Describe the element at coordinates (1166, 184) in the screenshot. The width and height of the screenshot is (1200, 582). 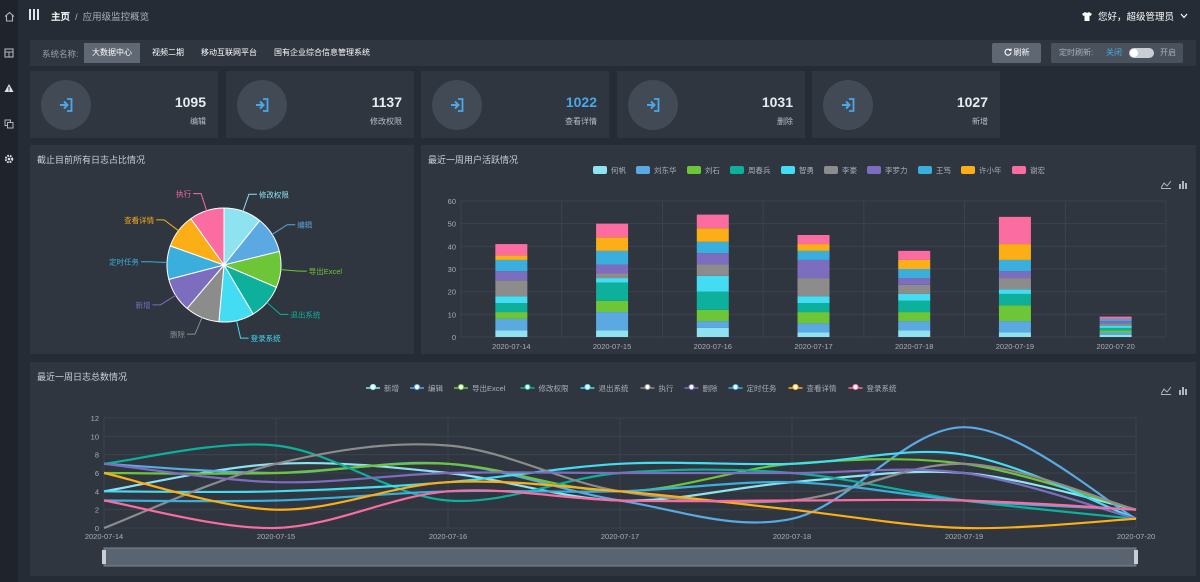
I see `line-view-icon` at that location.